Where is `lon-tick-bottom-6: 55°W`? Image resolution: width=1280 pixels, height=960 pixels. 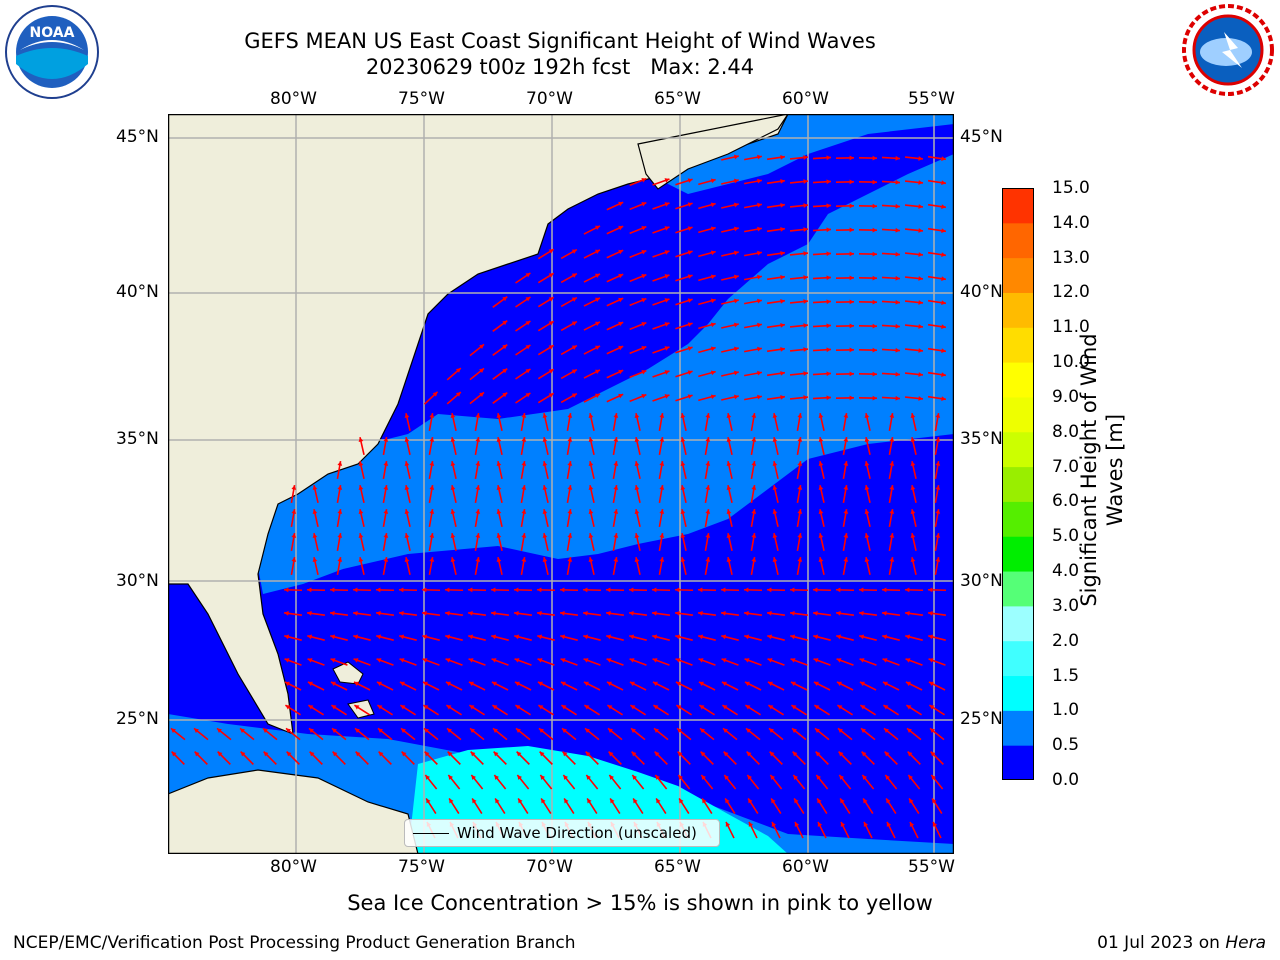 lon-tick-bottom-6: 55°W is located at coordinates (931, 867).